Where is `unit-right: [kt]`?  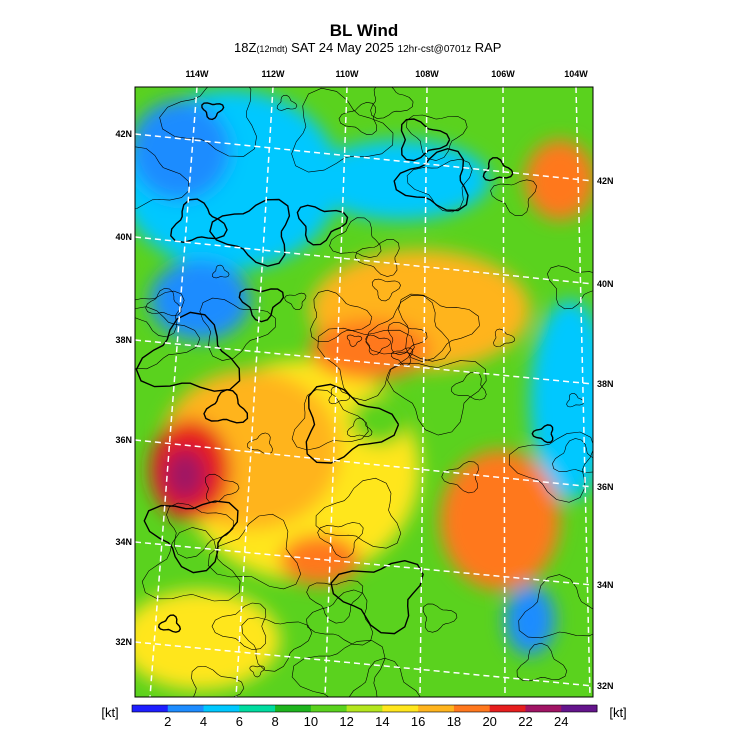 unit-right: [kt] is located at coordinates (617, 712).